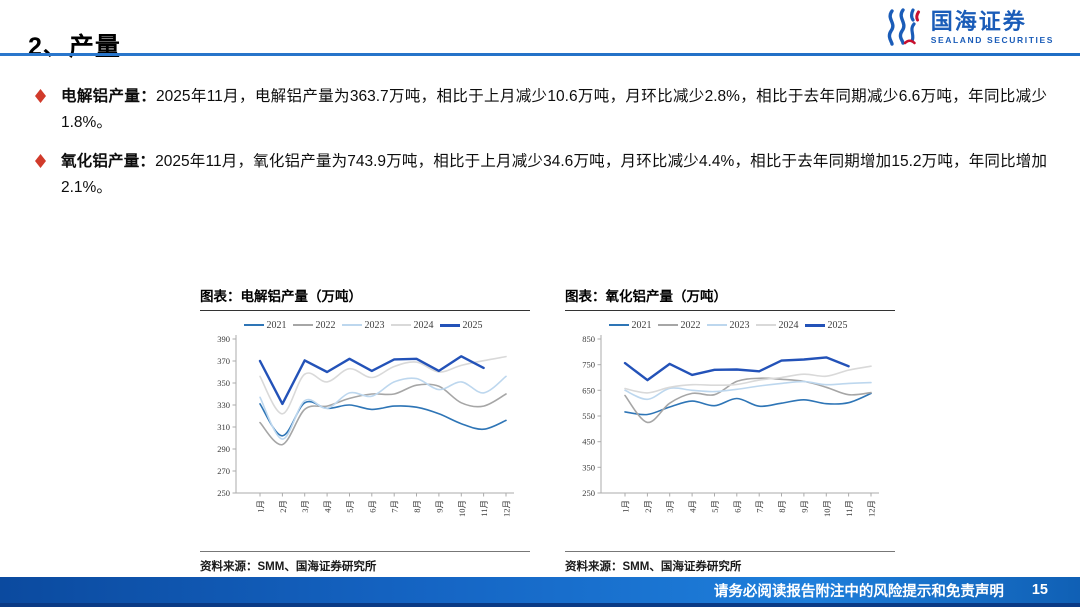 This screenshot has height=607, width=1080. What do you see at coordinates (223, 405) in the screenshot?
I see `svg-text: 330` at bounding box center [223, 405].